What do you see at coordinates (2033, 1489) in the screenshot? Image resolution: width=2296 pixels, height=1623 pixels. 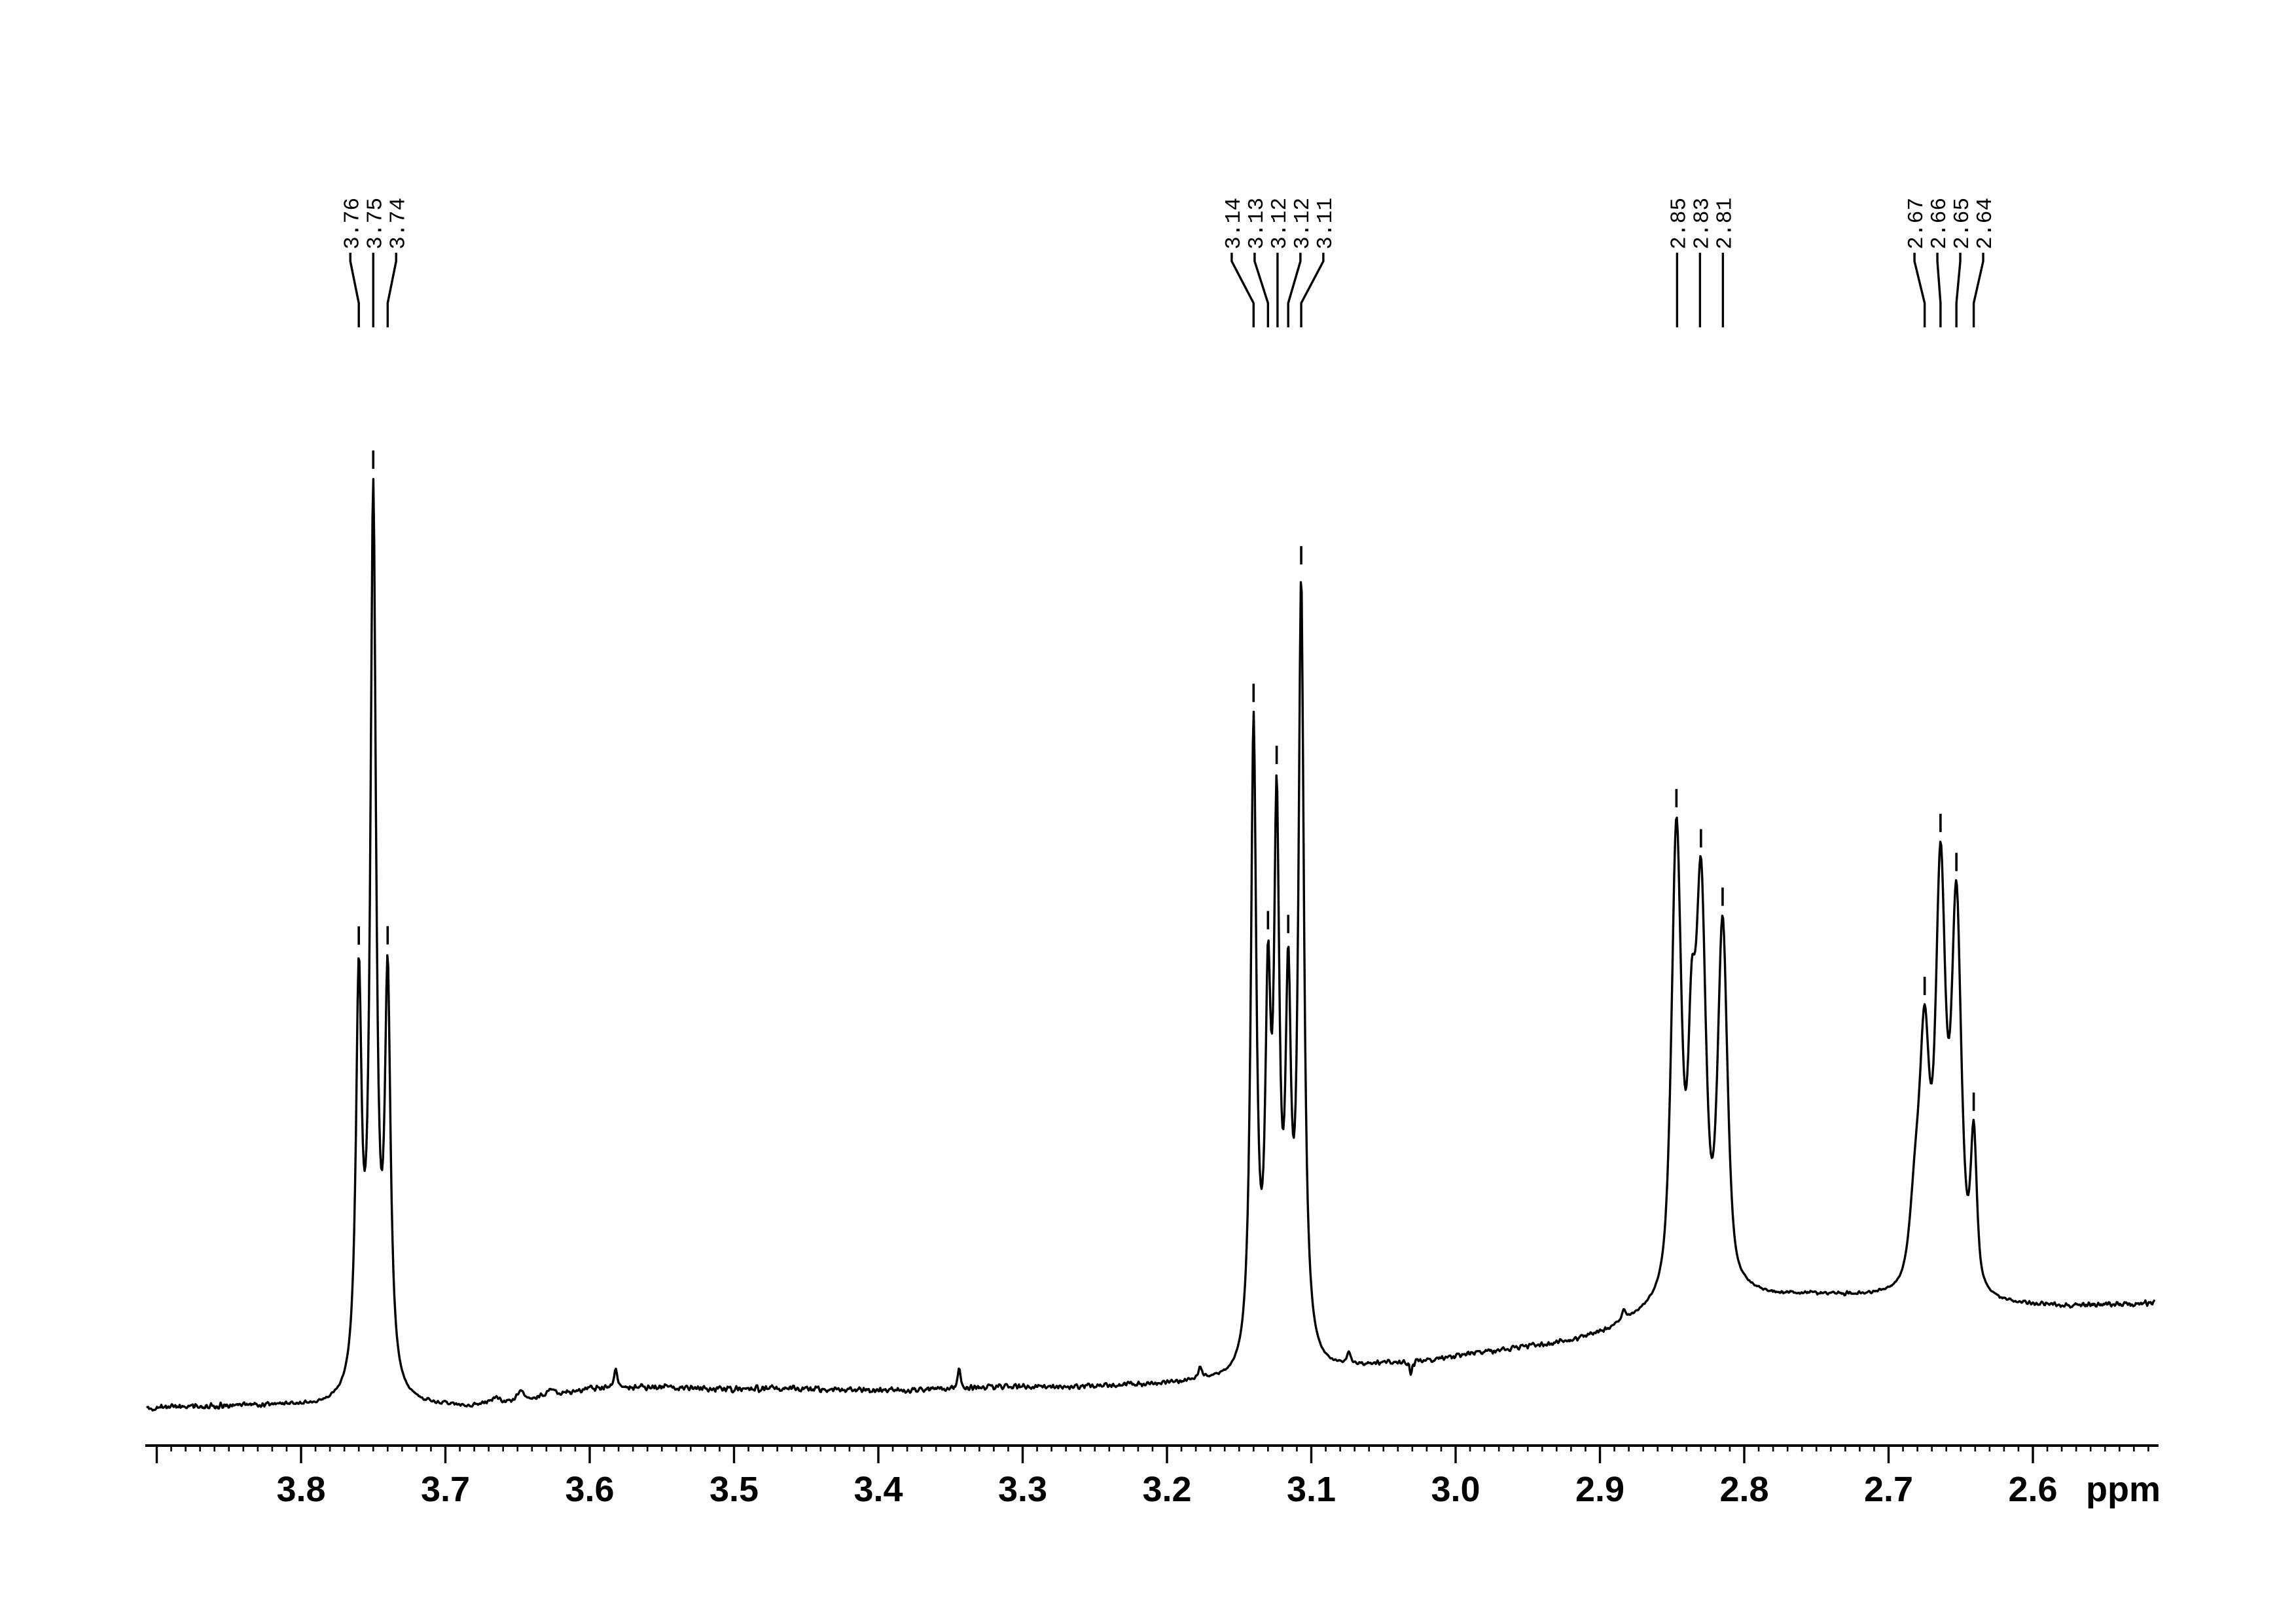 I see `x-axis-tick-label: 2.6` at bounding box center [2033, 1489].